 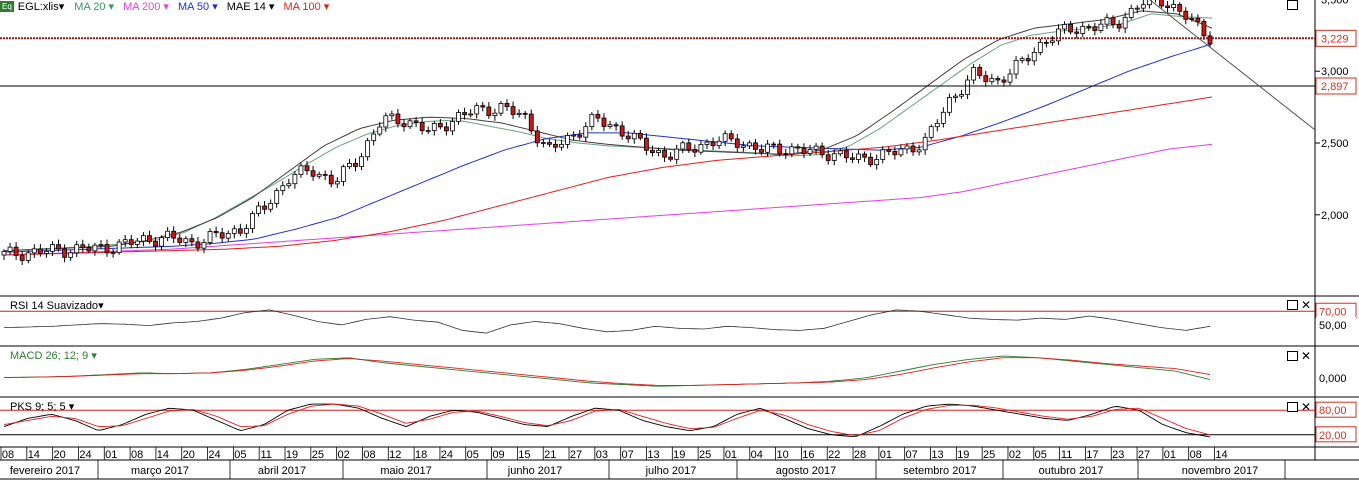 What do you see at coordinates (146, 6) in the screenshot?
I see `legend-ma-200: MA 200 ▾` at bounding box center [146, 6].